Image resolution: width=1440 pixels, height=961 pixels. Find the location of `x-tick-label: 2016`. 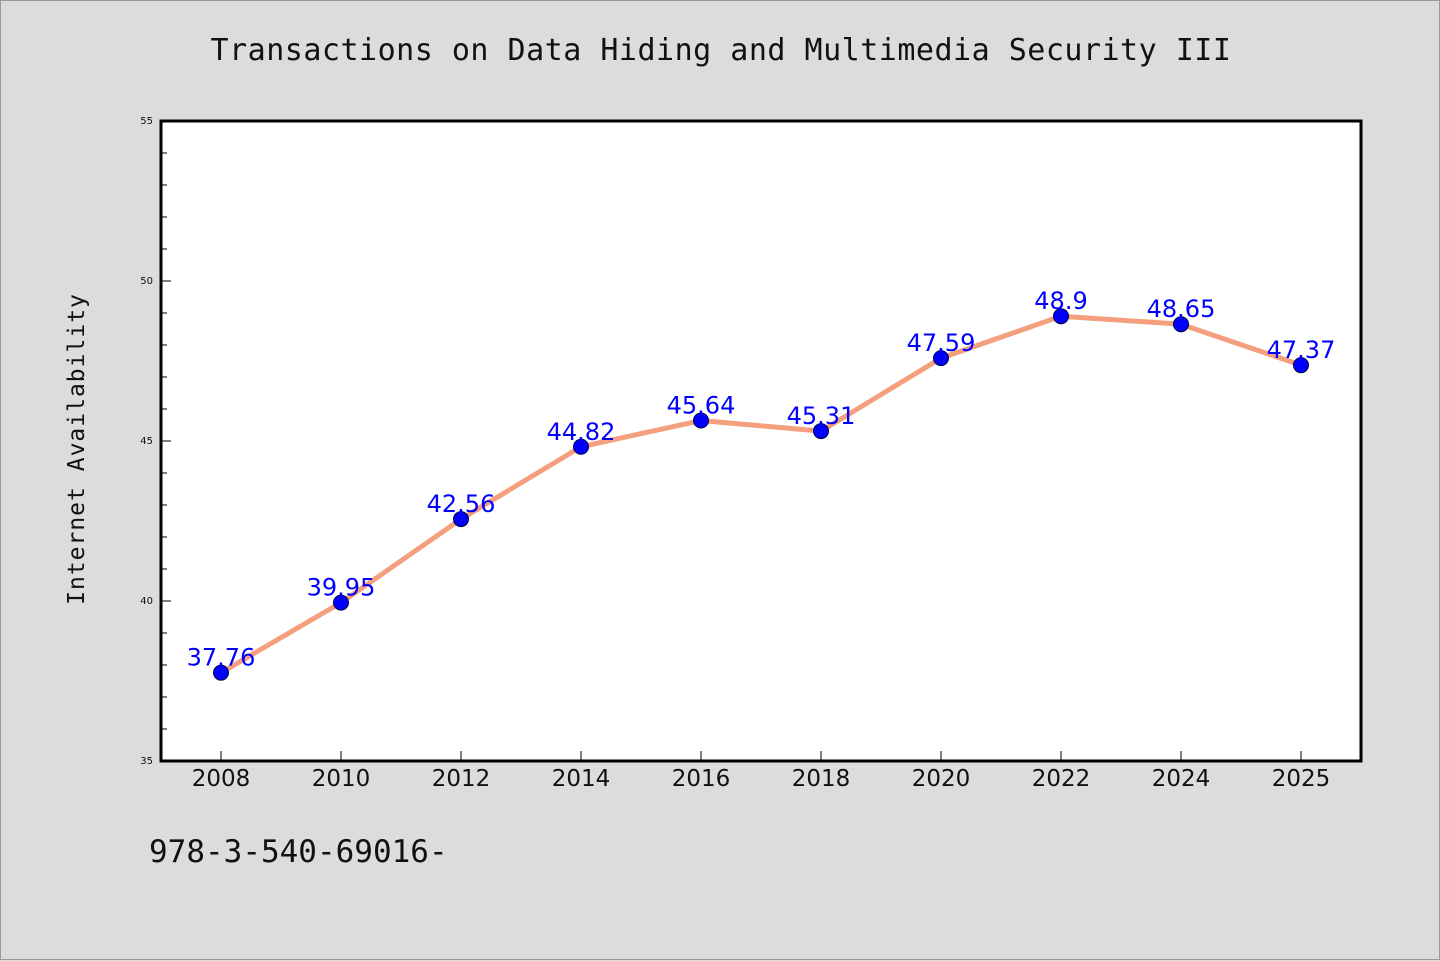

x-tick-label: 2016 is located at coordinates (701, 779).